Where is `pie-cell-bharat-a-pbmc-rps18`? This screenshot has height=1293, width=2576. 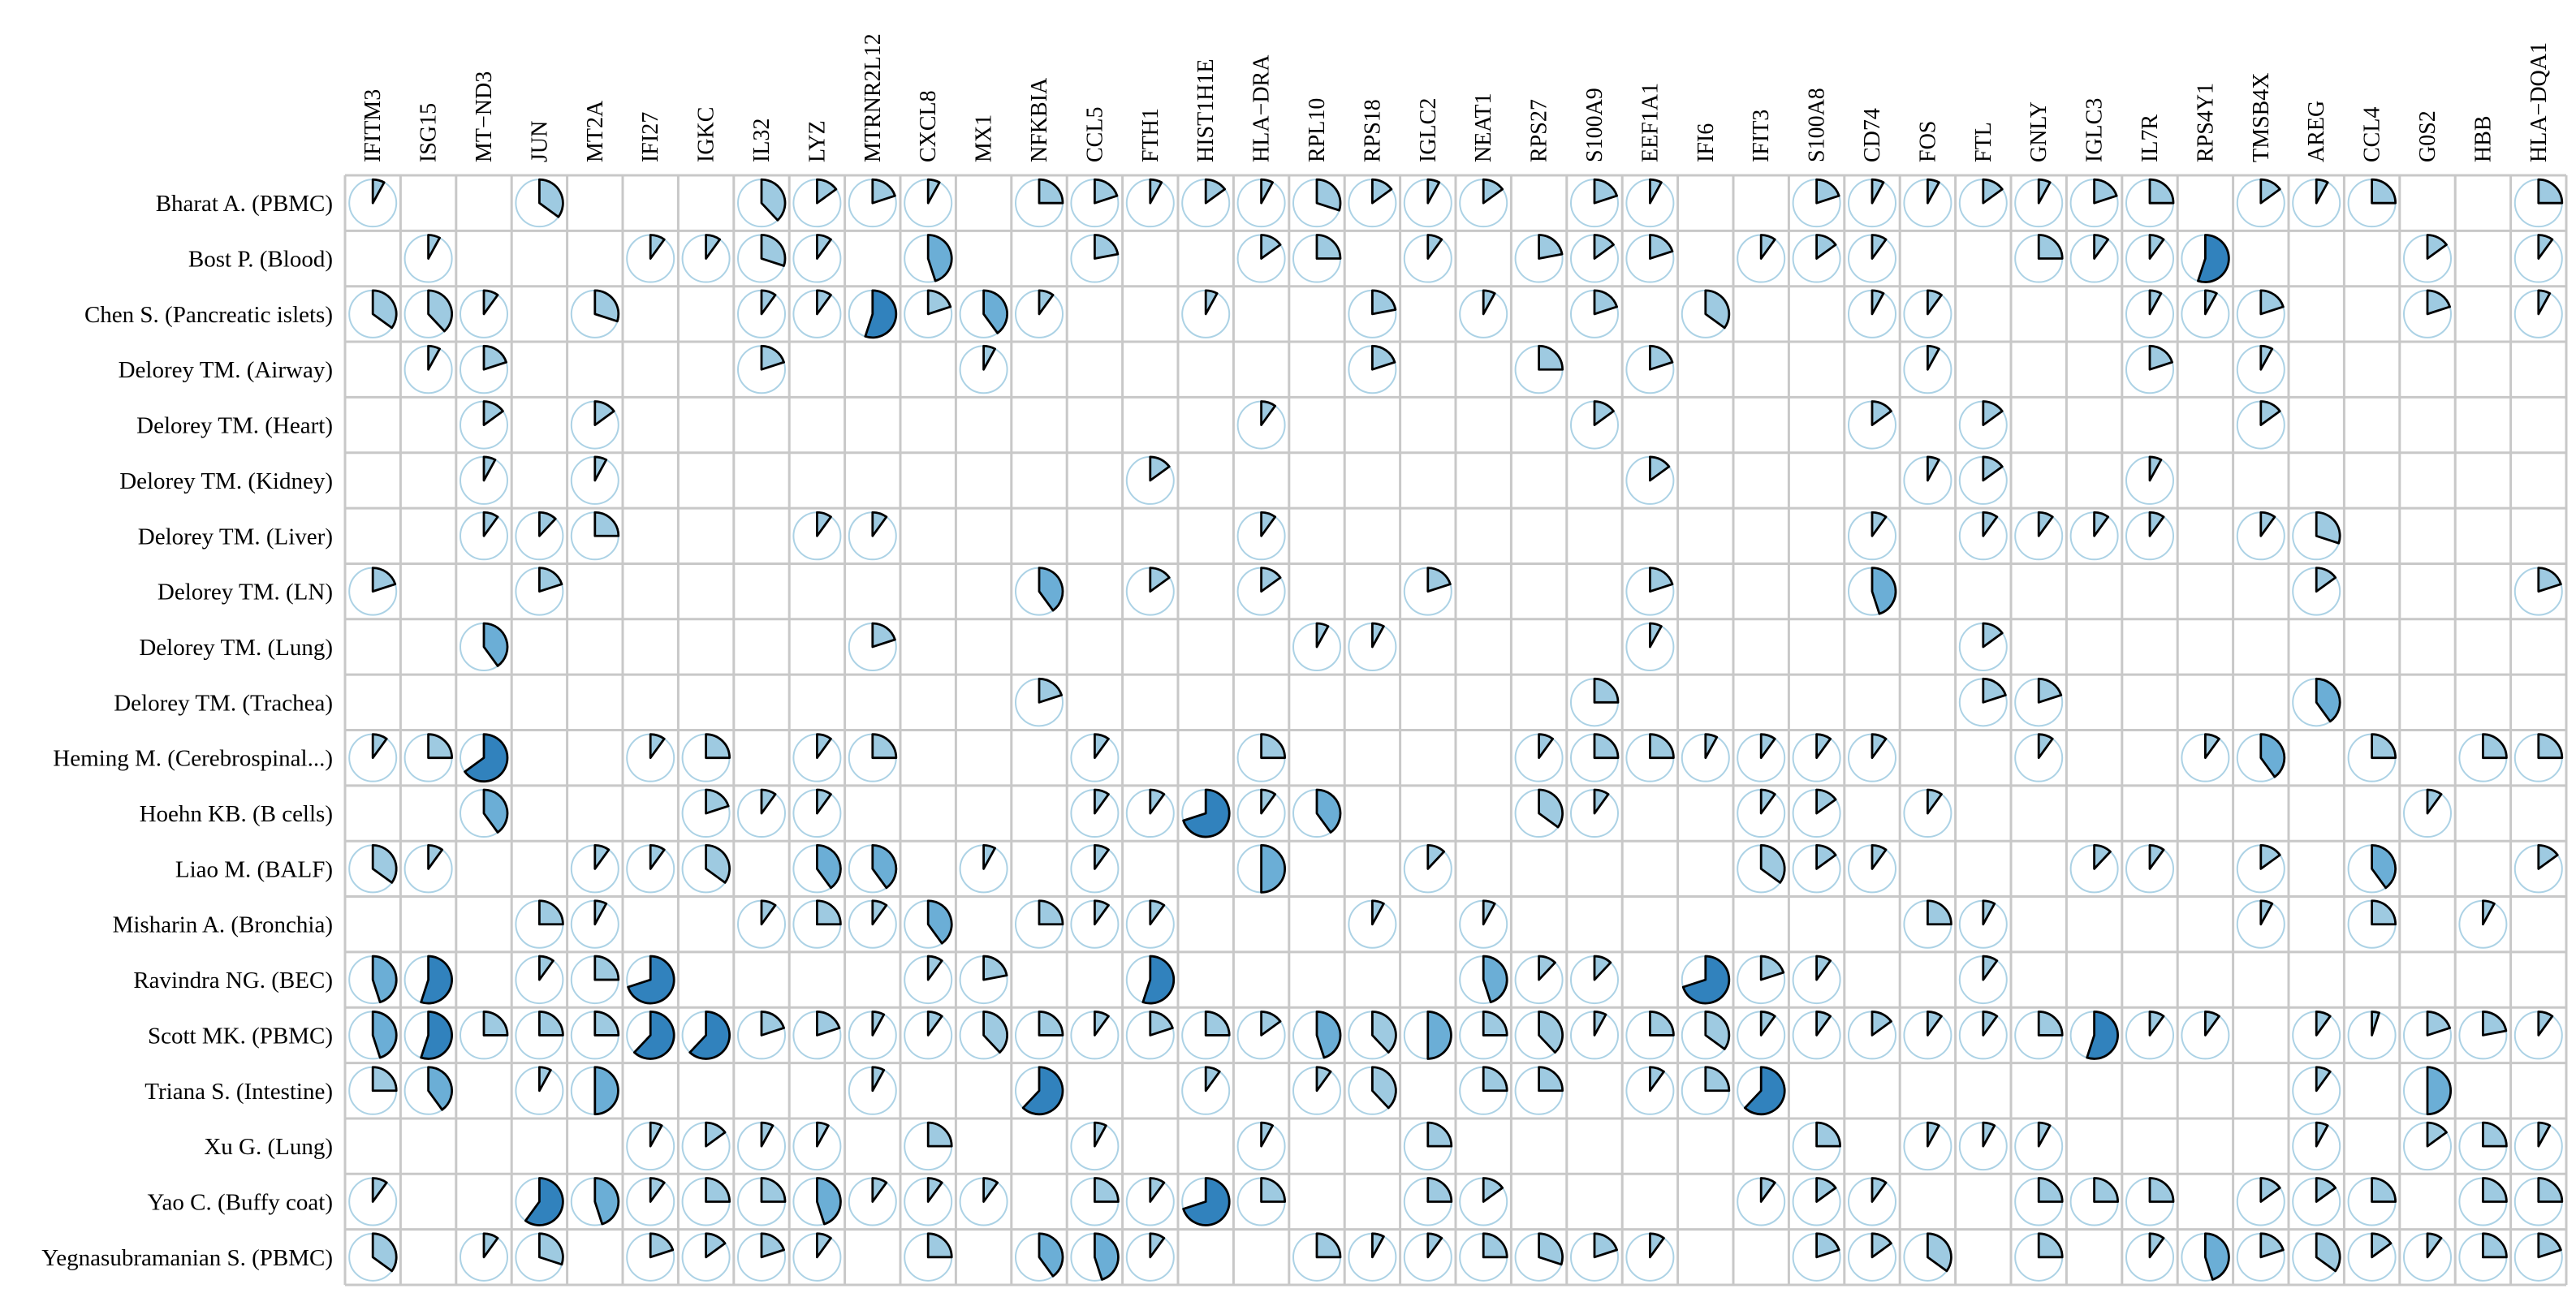 pie-cell-bharat-a-pbmc-rps18 is located at coordinates (1372, 203).